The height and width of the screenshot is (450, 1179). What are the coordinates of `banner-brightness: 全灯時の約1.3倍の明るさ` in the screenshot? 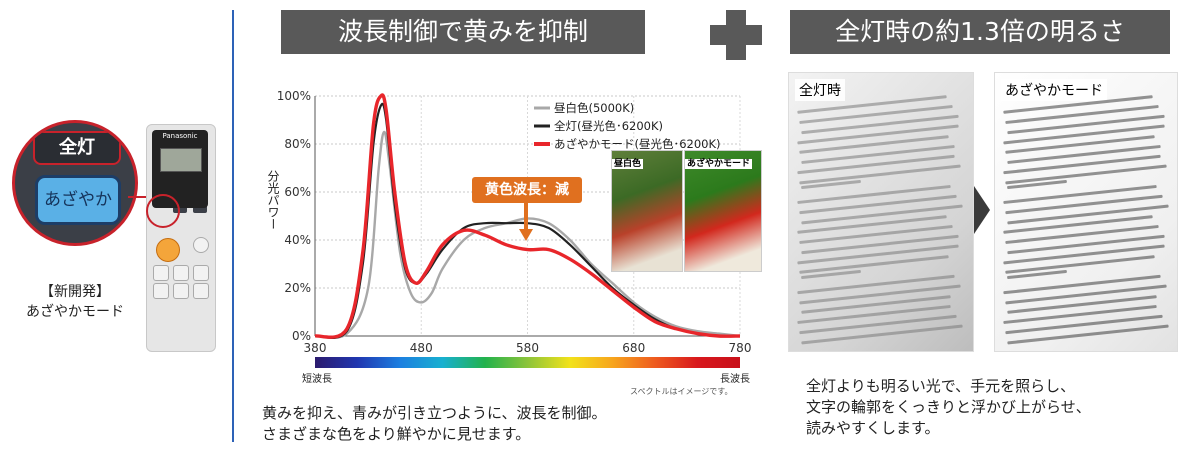 It's located at (980, 32).